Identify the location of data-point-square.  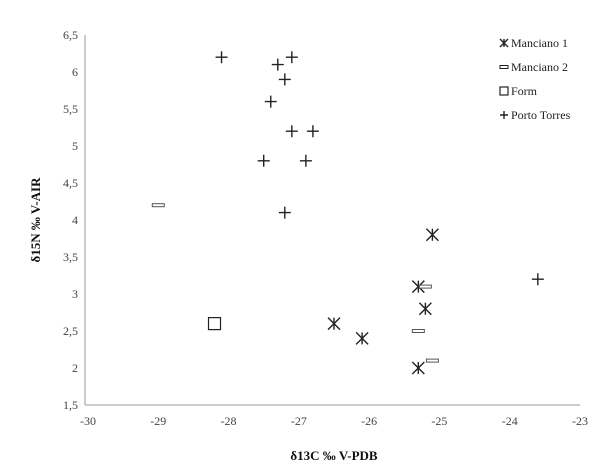
(214, 324).